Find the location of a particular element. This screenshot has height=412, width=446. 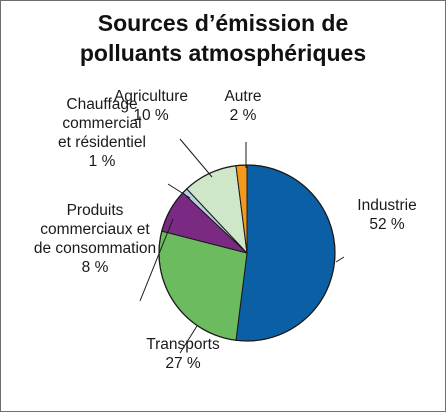

slice-label-0-line-1: 52 % is located at coordinates (387, 224).